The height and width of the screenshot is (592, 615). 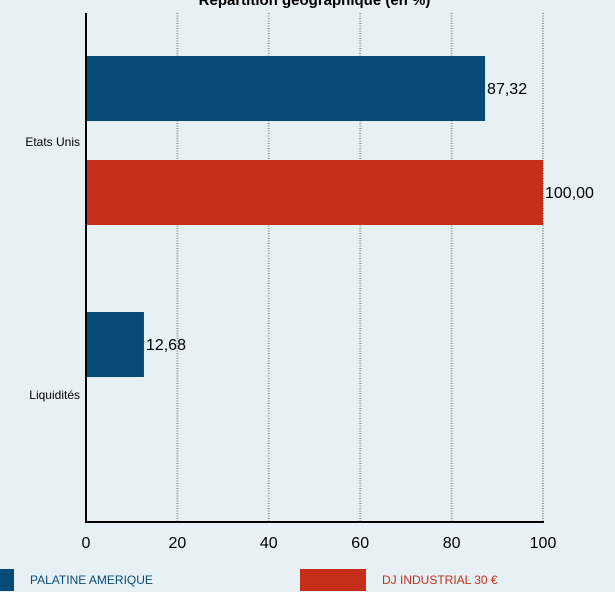 I want to click on legend-swatch-dj-industrial, so click(x=333, y=580).